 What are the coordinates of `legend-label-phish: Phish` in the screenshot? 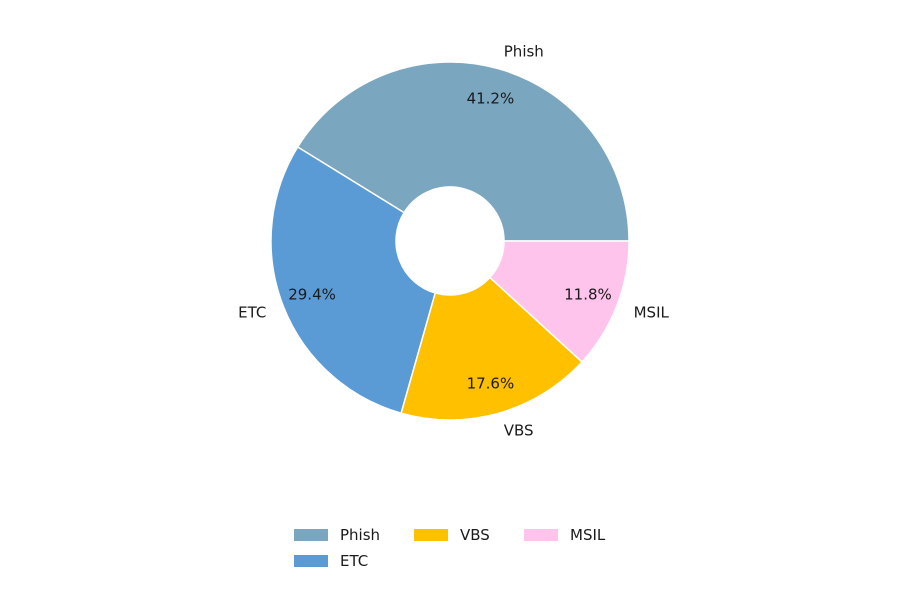 It's located at (360, 535).